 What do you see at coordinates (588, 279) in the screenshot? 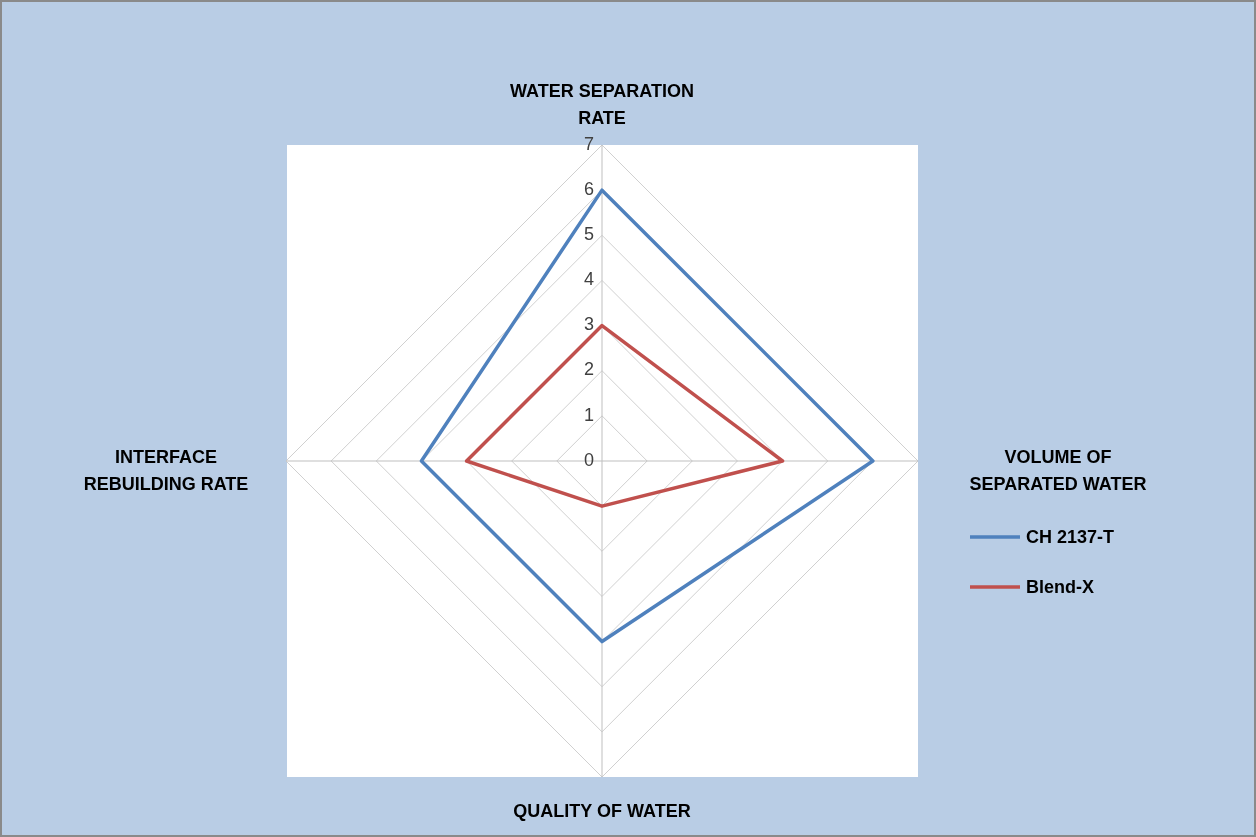
I see `y-tick-label: 4` at bounding box center [588, 279].